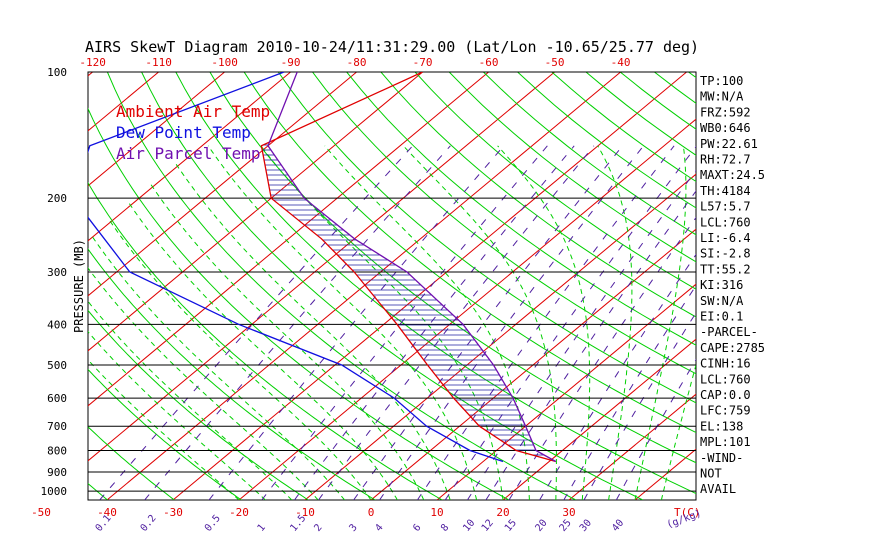  What do you see at coordinates (445, 528) in the screenshot?
I see `mixing-ratio-label: 8` at bounding box center [445, 528].